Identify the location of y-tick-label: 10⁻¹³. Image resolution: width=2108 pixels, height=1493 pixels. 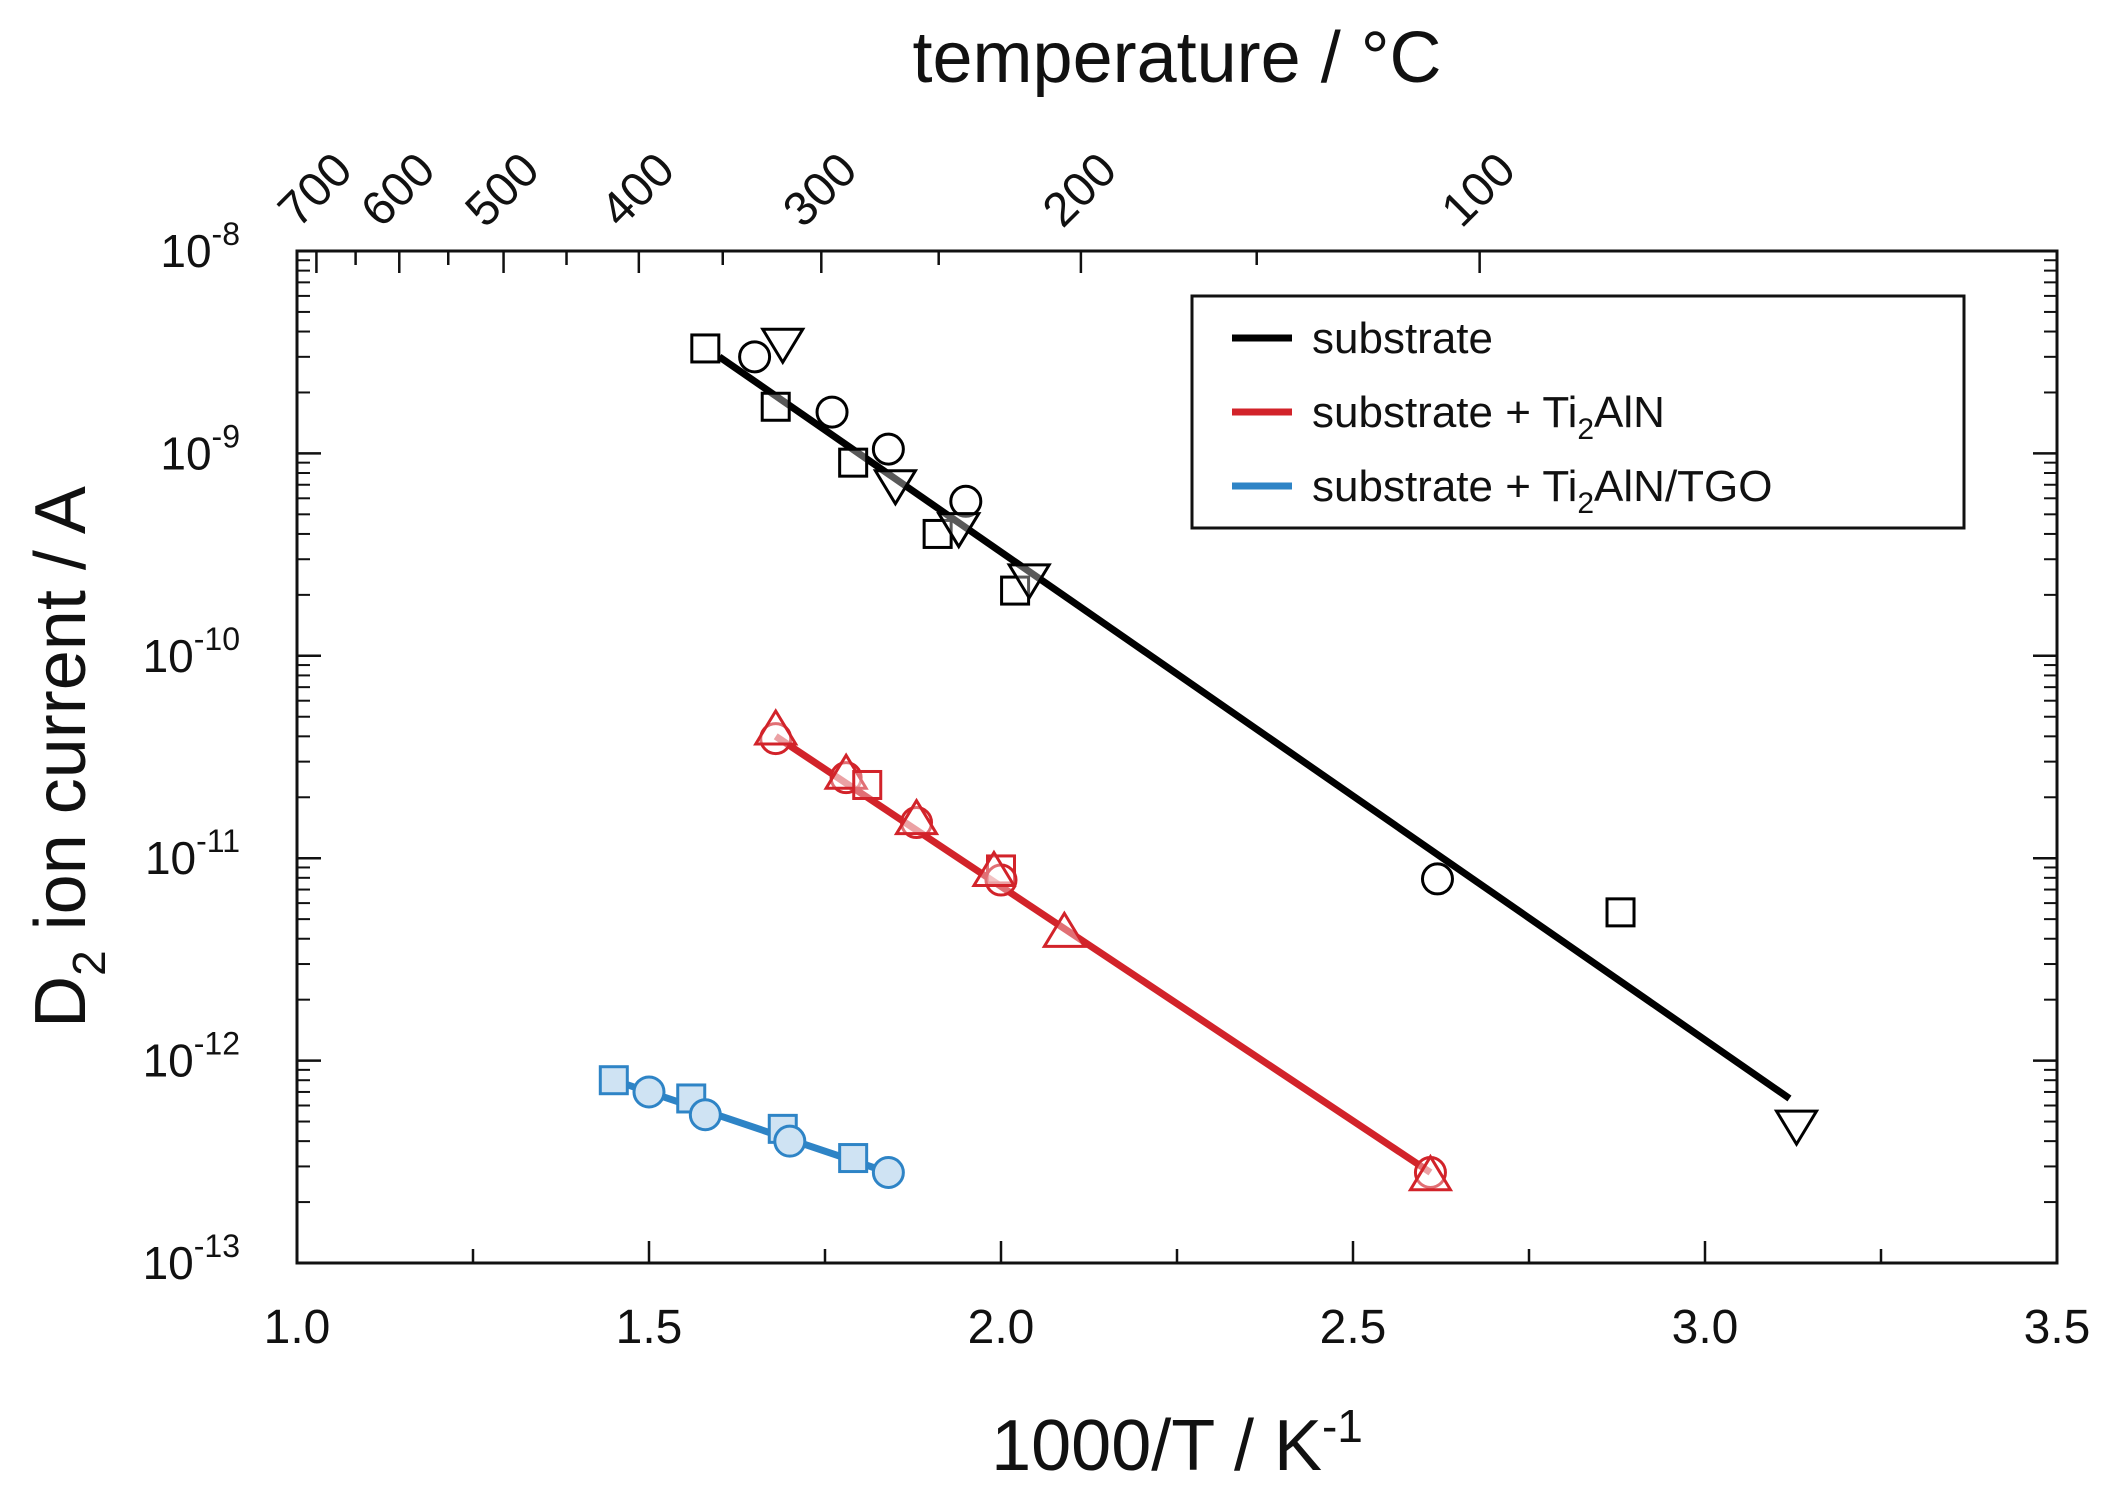
(191, 1258).